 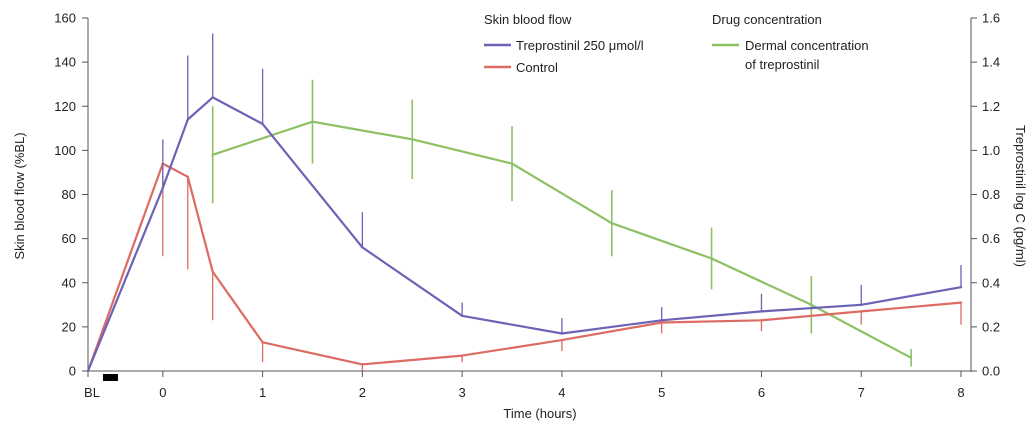 I want to click on left-y-axis-title: Skin blood flow (%BL), so click(x=19, y=195).